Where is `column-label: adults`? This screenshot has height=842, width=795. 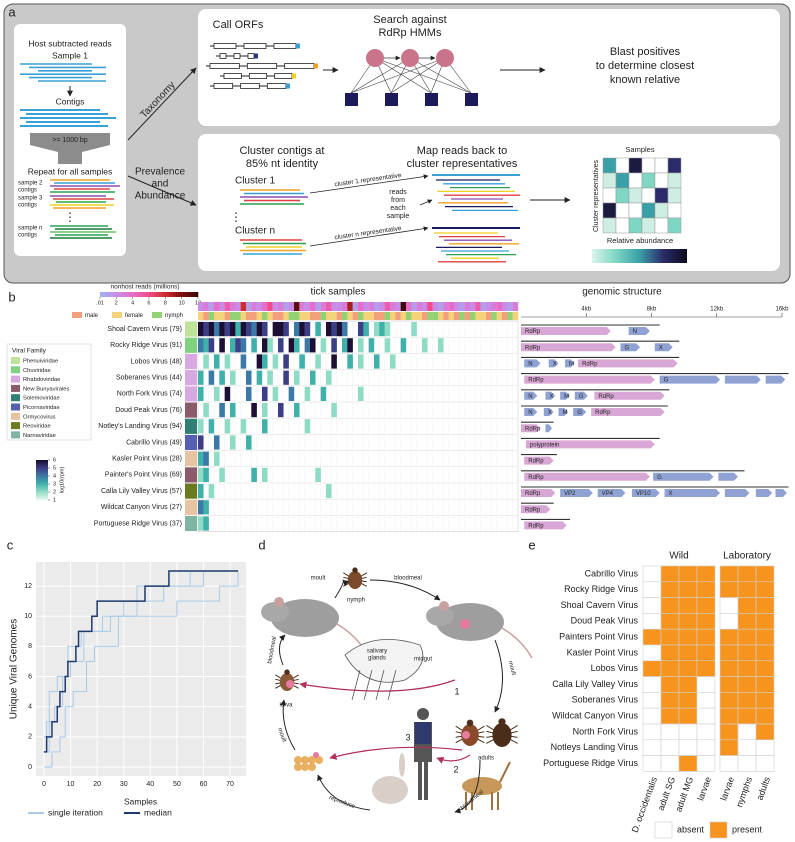 column-label: adults is located at coordinates (763, 788).